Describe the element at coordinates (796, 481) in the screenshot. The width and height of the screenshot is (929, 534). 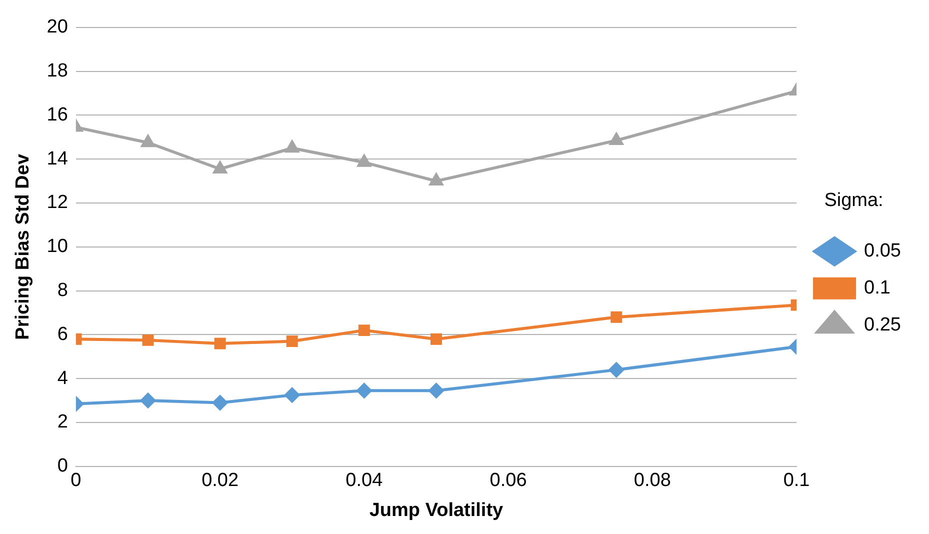
I see `x-tick-label: 0.1` at that location.